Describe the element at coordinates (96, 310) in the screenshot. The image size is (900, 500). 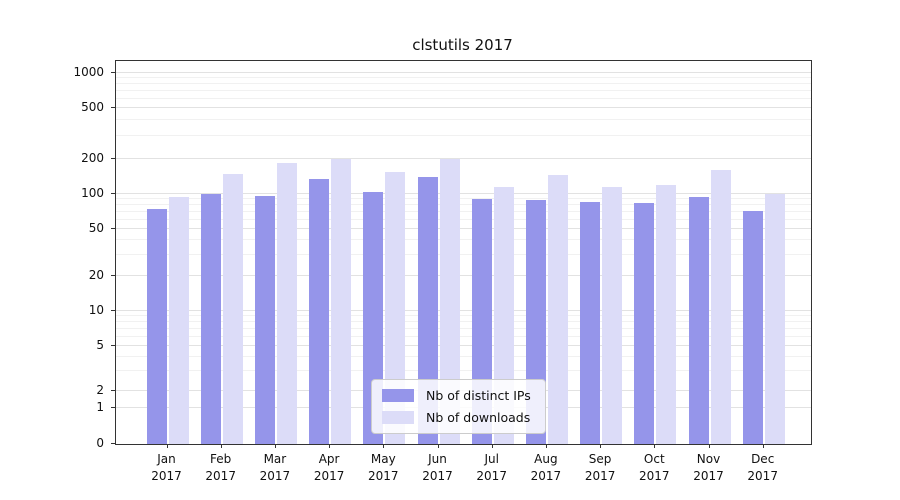
I see `y-tick-label: 10` at that location.